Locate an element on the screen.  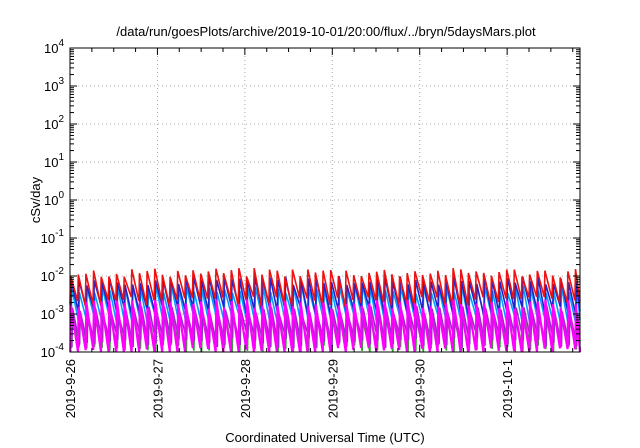
y-tick-exponent: -1 is located at coordinates (59, 233).